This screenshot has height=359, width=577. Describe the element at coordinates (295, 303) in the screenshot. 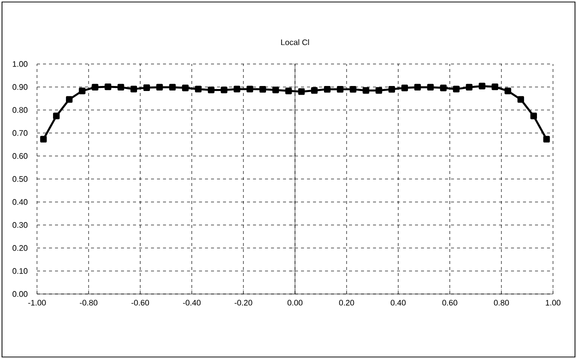

I see `x-tick-label: 0.00` at that location.